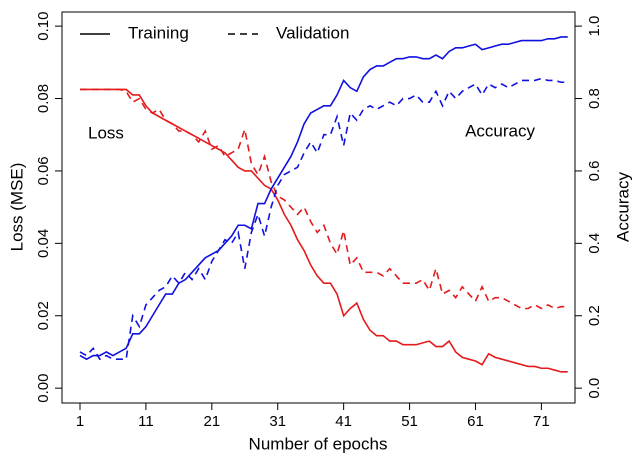 This screenshot has height=458, width=636. What do you see at coordinates (80, 421) in the screenshot?
I see `x-tick-label: 1` at bounding box center [80, 421].